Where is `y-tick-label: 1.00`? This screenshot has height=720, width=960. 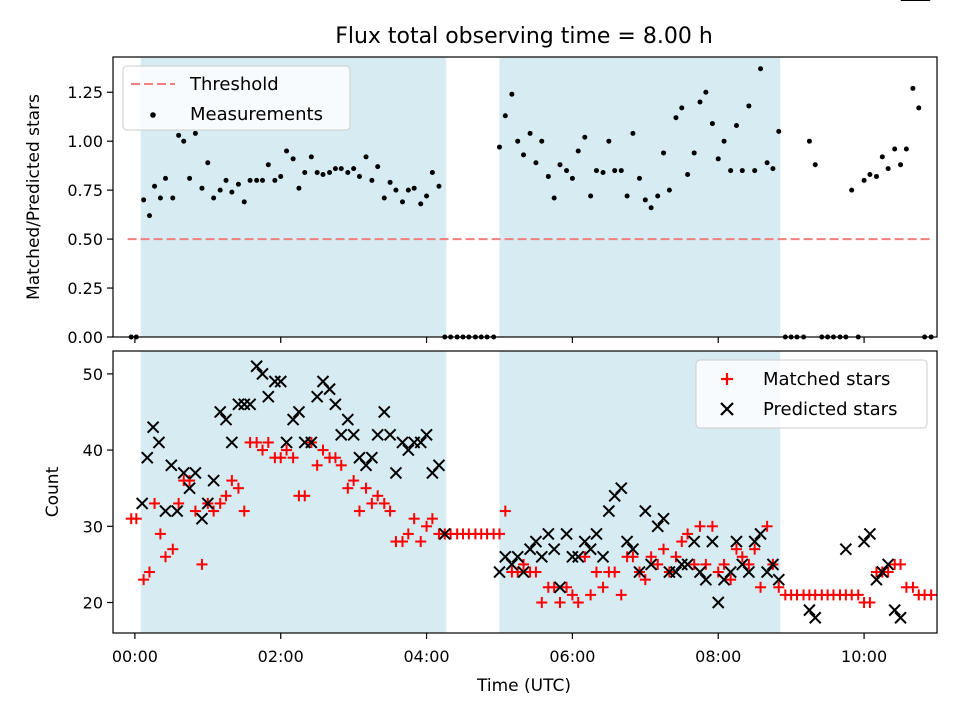 y-tick-label: 1.00 is located at coordinates (85, 141).